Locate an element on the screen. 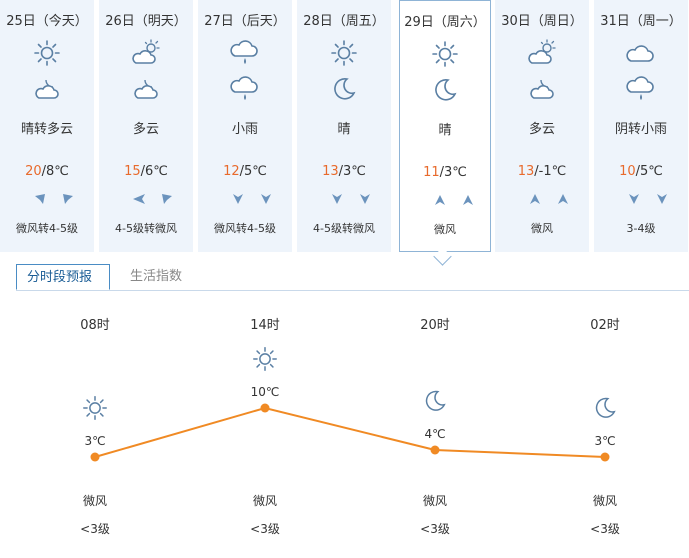  tab-hourly-forecast: 分时段预报 is located at coordinates (63, 277).